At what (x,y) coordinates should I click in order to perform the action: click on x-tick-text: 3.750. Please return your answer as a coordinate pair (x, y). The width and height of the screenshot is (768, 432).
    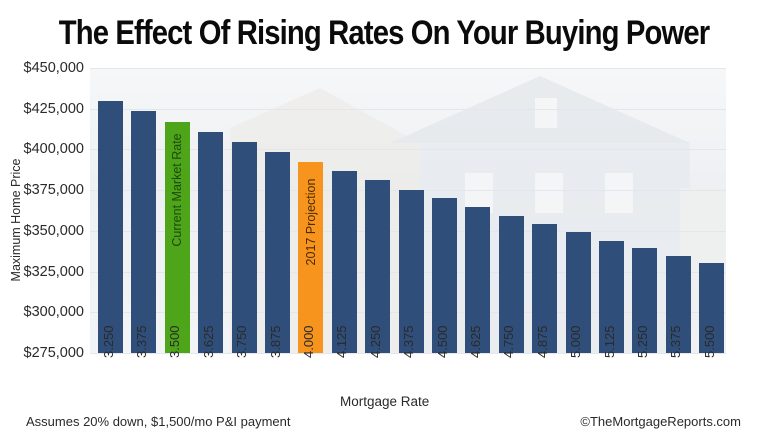
    Looking at the image, I should click on (242, 341).